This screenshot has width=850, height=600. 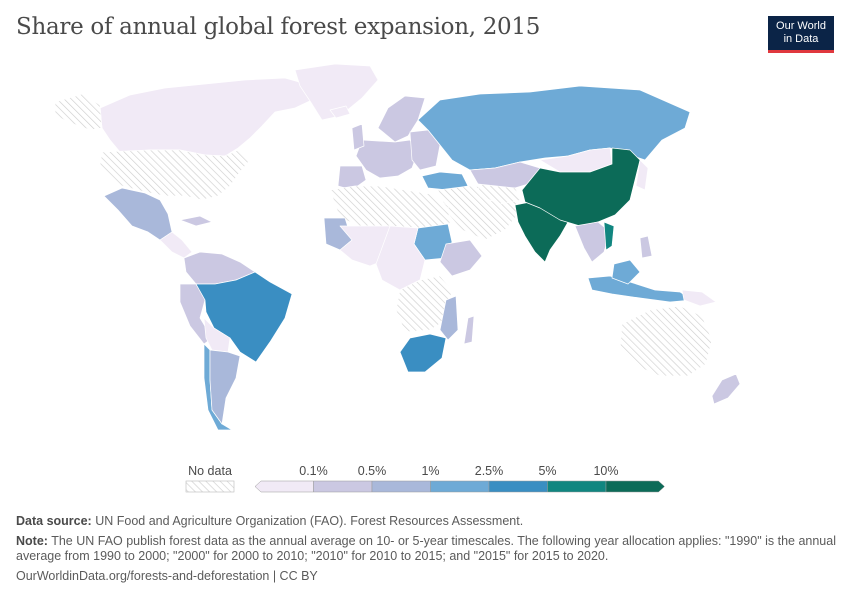 What do you see at coordinates (54, 521) in the screenshot?
I see `source-label: Data source:` at bounding box center [54, 521].